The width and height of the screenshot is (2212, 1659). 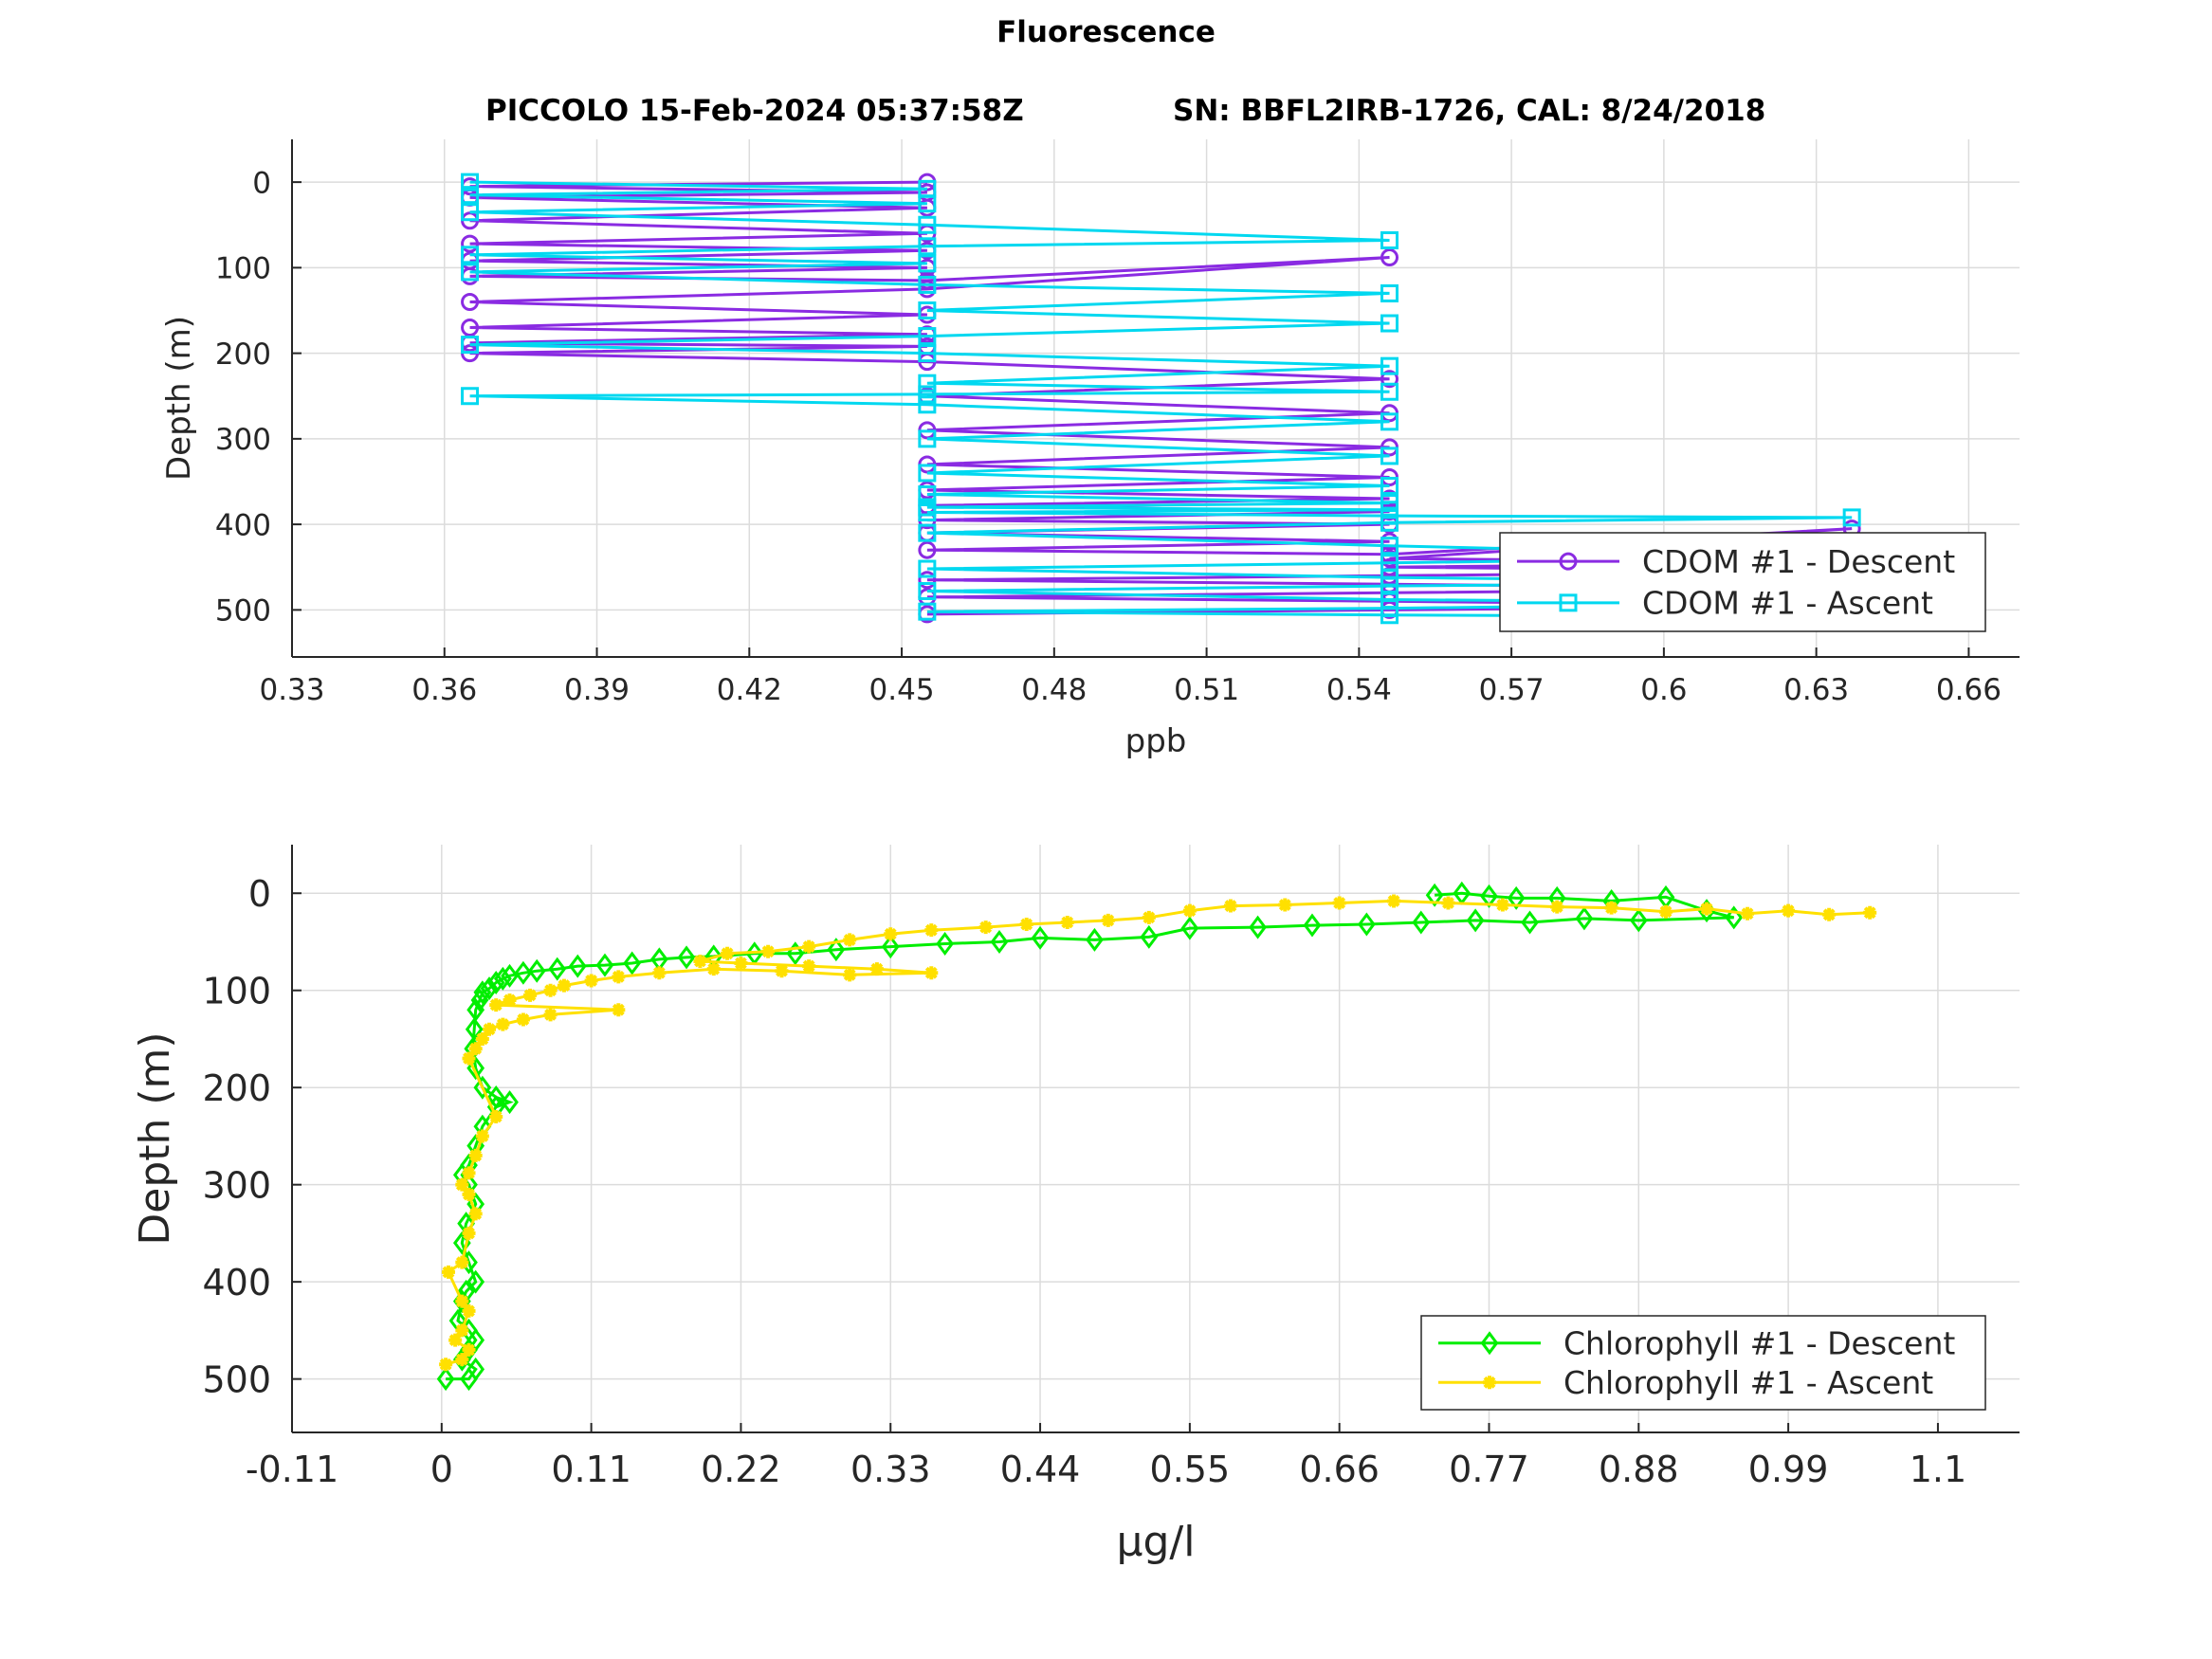 What do you see at coordinates (1816, 690) in the screenshot?
I see `x-tick-label: 0.63` at bounding box center [1816, 690].